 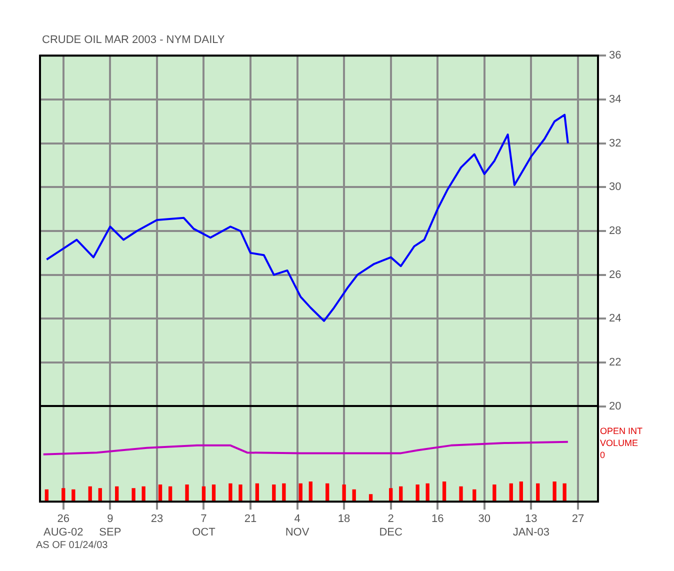 What do you see at coordinates (157, 519) in the screenshot?
I see `x-tick-label: 23` at bounding box center [157, 519].